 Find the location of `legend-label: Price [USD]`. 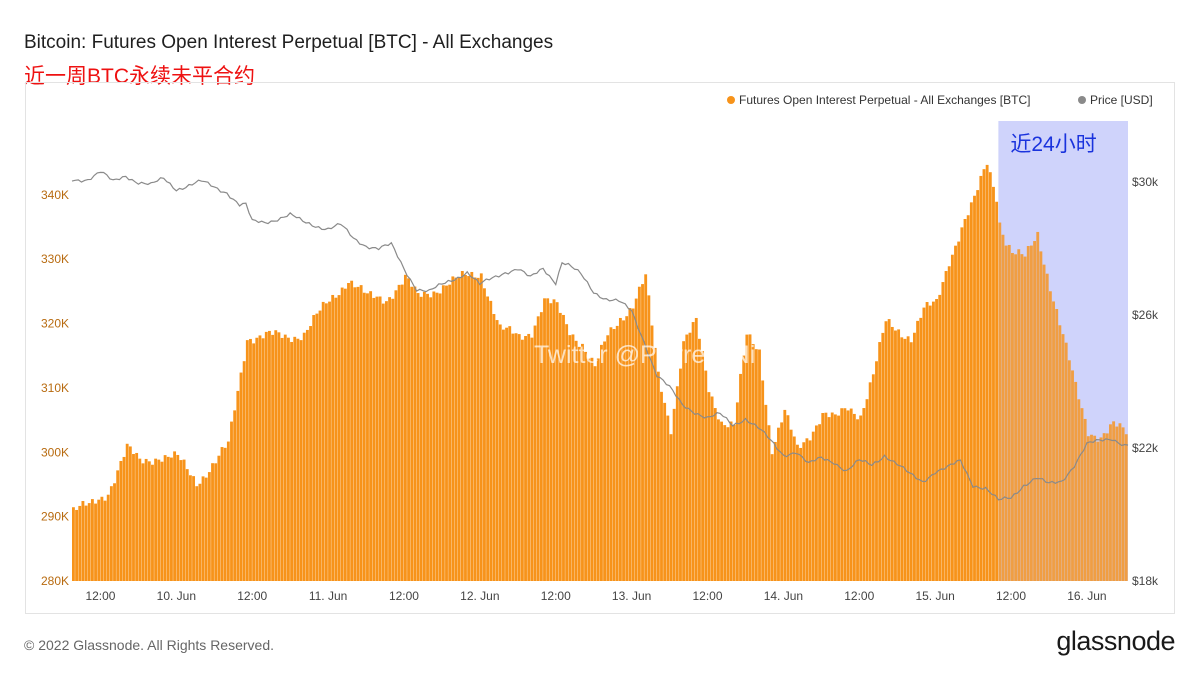

legend-label: Price [USD] is located at coordinates (1121, 100).